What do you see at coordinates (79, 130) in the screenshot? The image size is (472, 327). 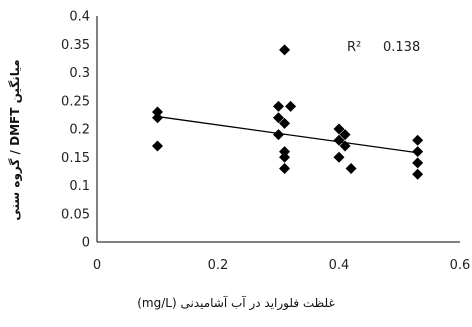 I see `y-tick-label: 0.2` at bounding box center [79, 130].